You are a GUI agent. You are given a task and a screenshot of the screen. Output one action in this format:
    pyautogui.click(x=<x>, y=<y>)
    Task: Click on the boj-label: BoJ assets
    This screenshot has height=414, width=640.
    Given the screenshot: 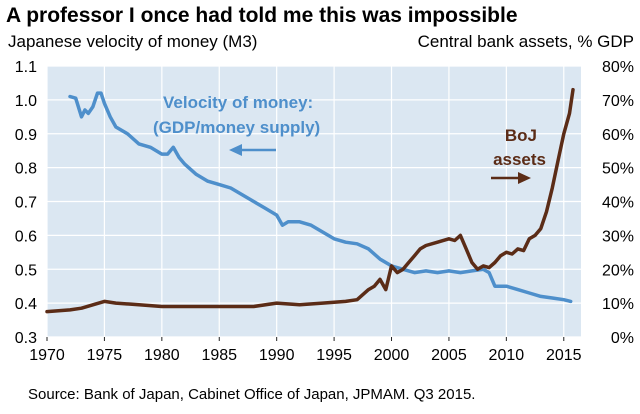 What is the action you would take?
    pyautogui.click(x=519, y=147)
    